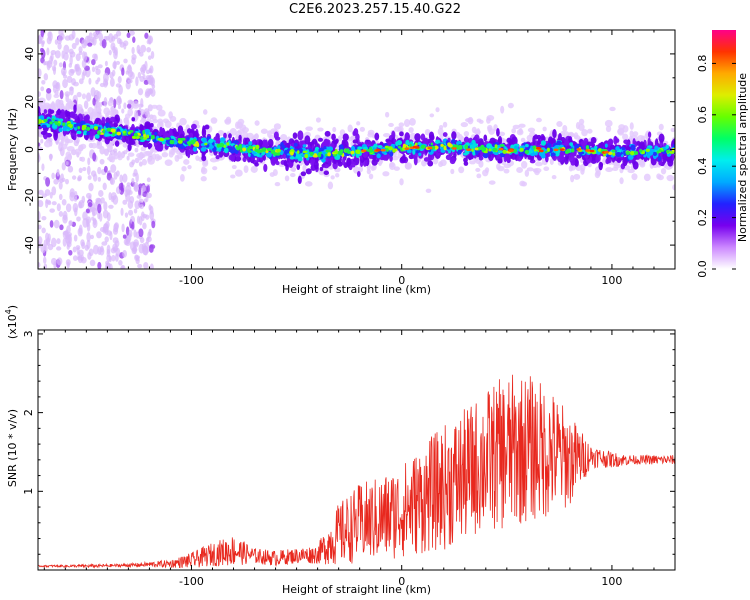  Describe the element at coordinates (29, 54) in the screenshot. I see `y-tick-label: 40` at that location.